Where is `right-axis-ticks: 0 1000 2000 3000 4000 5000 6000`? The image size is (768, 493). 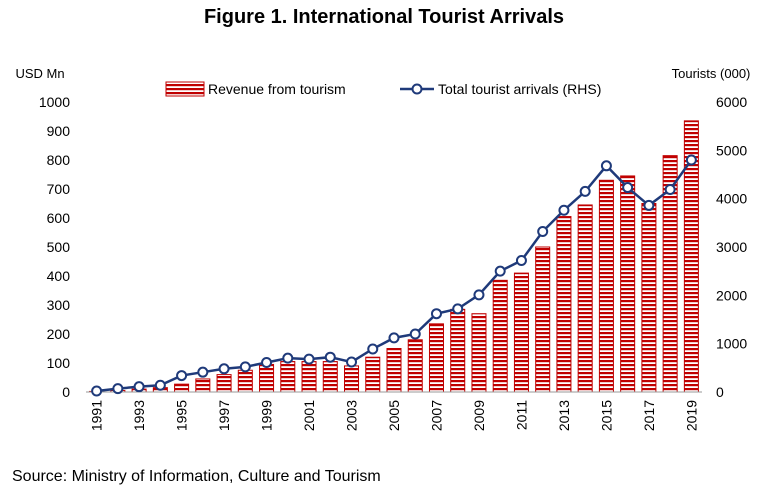
right-axis-ticks: 0 1000 2000 3000 4000 5000 6000 is located at coordinates (731, 247).